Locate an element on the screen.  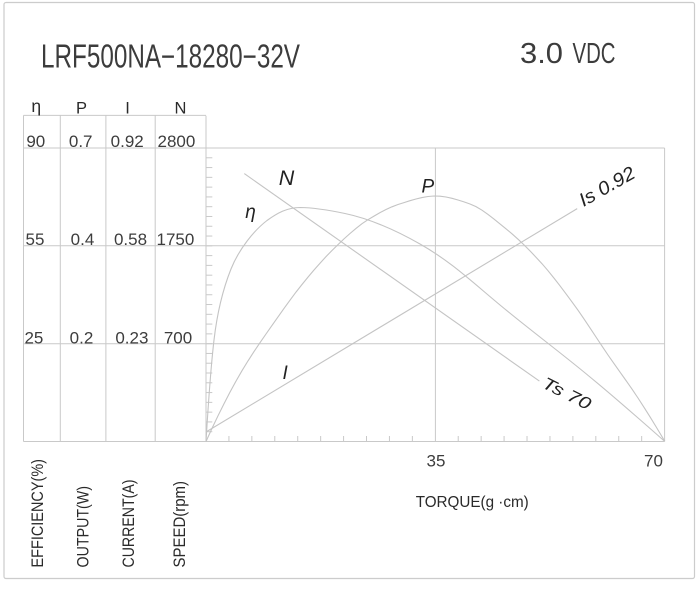
svg-text: 90 is located at coordinates (35, 141).